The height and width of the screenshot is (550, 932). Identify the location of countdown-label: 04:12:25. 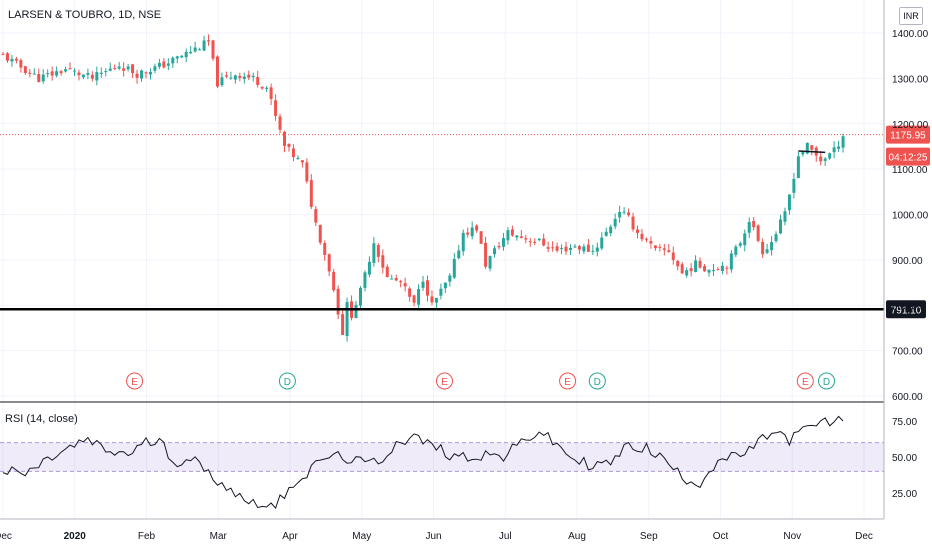
(908, 158).